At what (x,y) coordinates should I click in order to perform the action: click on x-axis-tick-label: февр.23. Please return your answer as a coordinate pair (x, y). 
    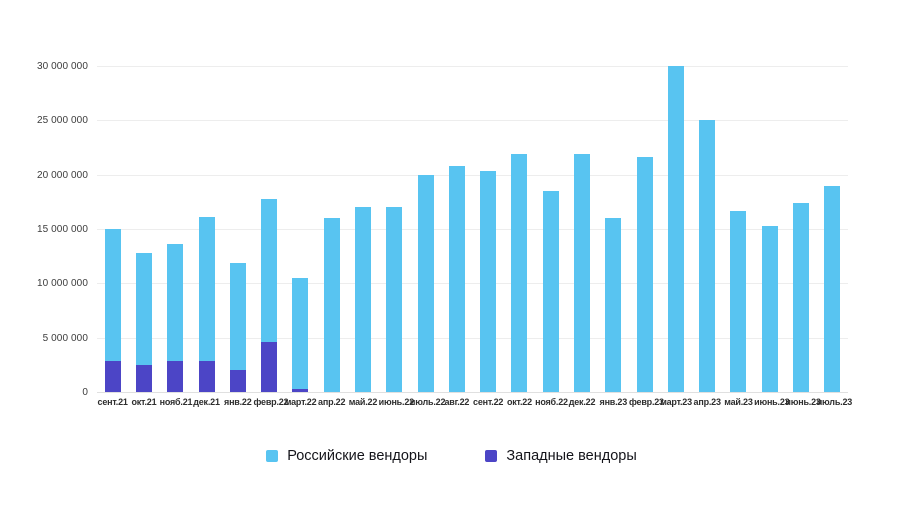
    Looking at the image, I should click on (646, 402).